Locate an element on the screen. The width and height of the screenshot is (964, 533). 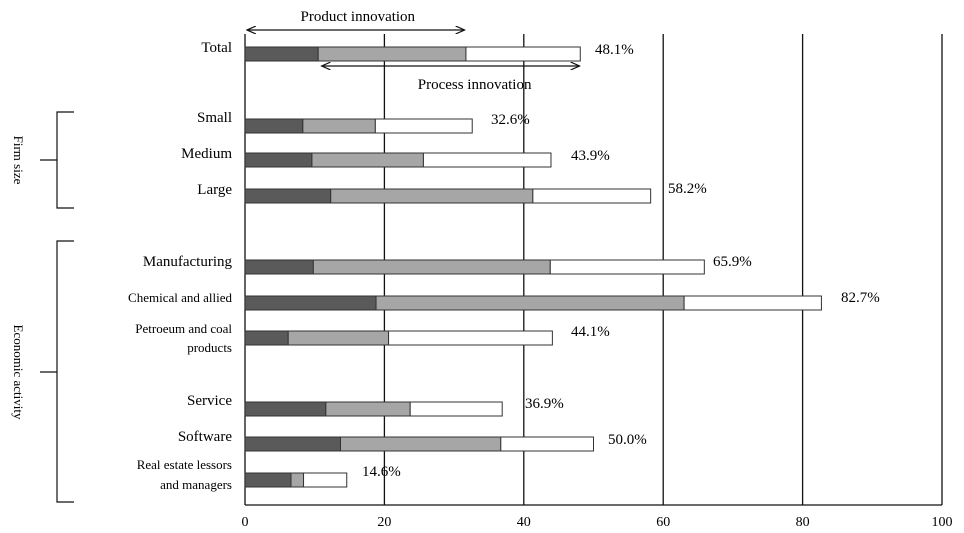
product-innovation-label: Product innovation is located at coordinates (357, 17).